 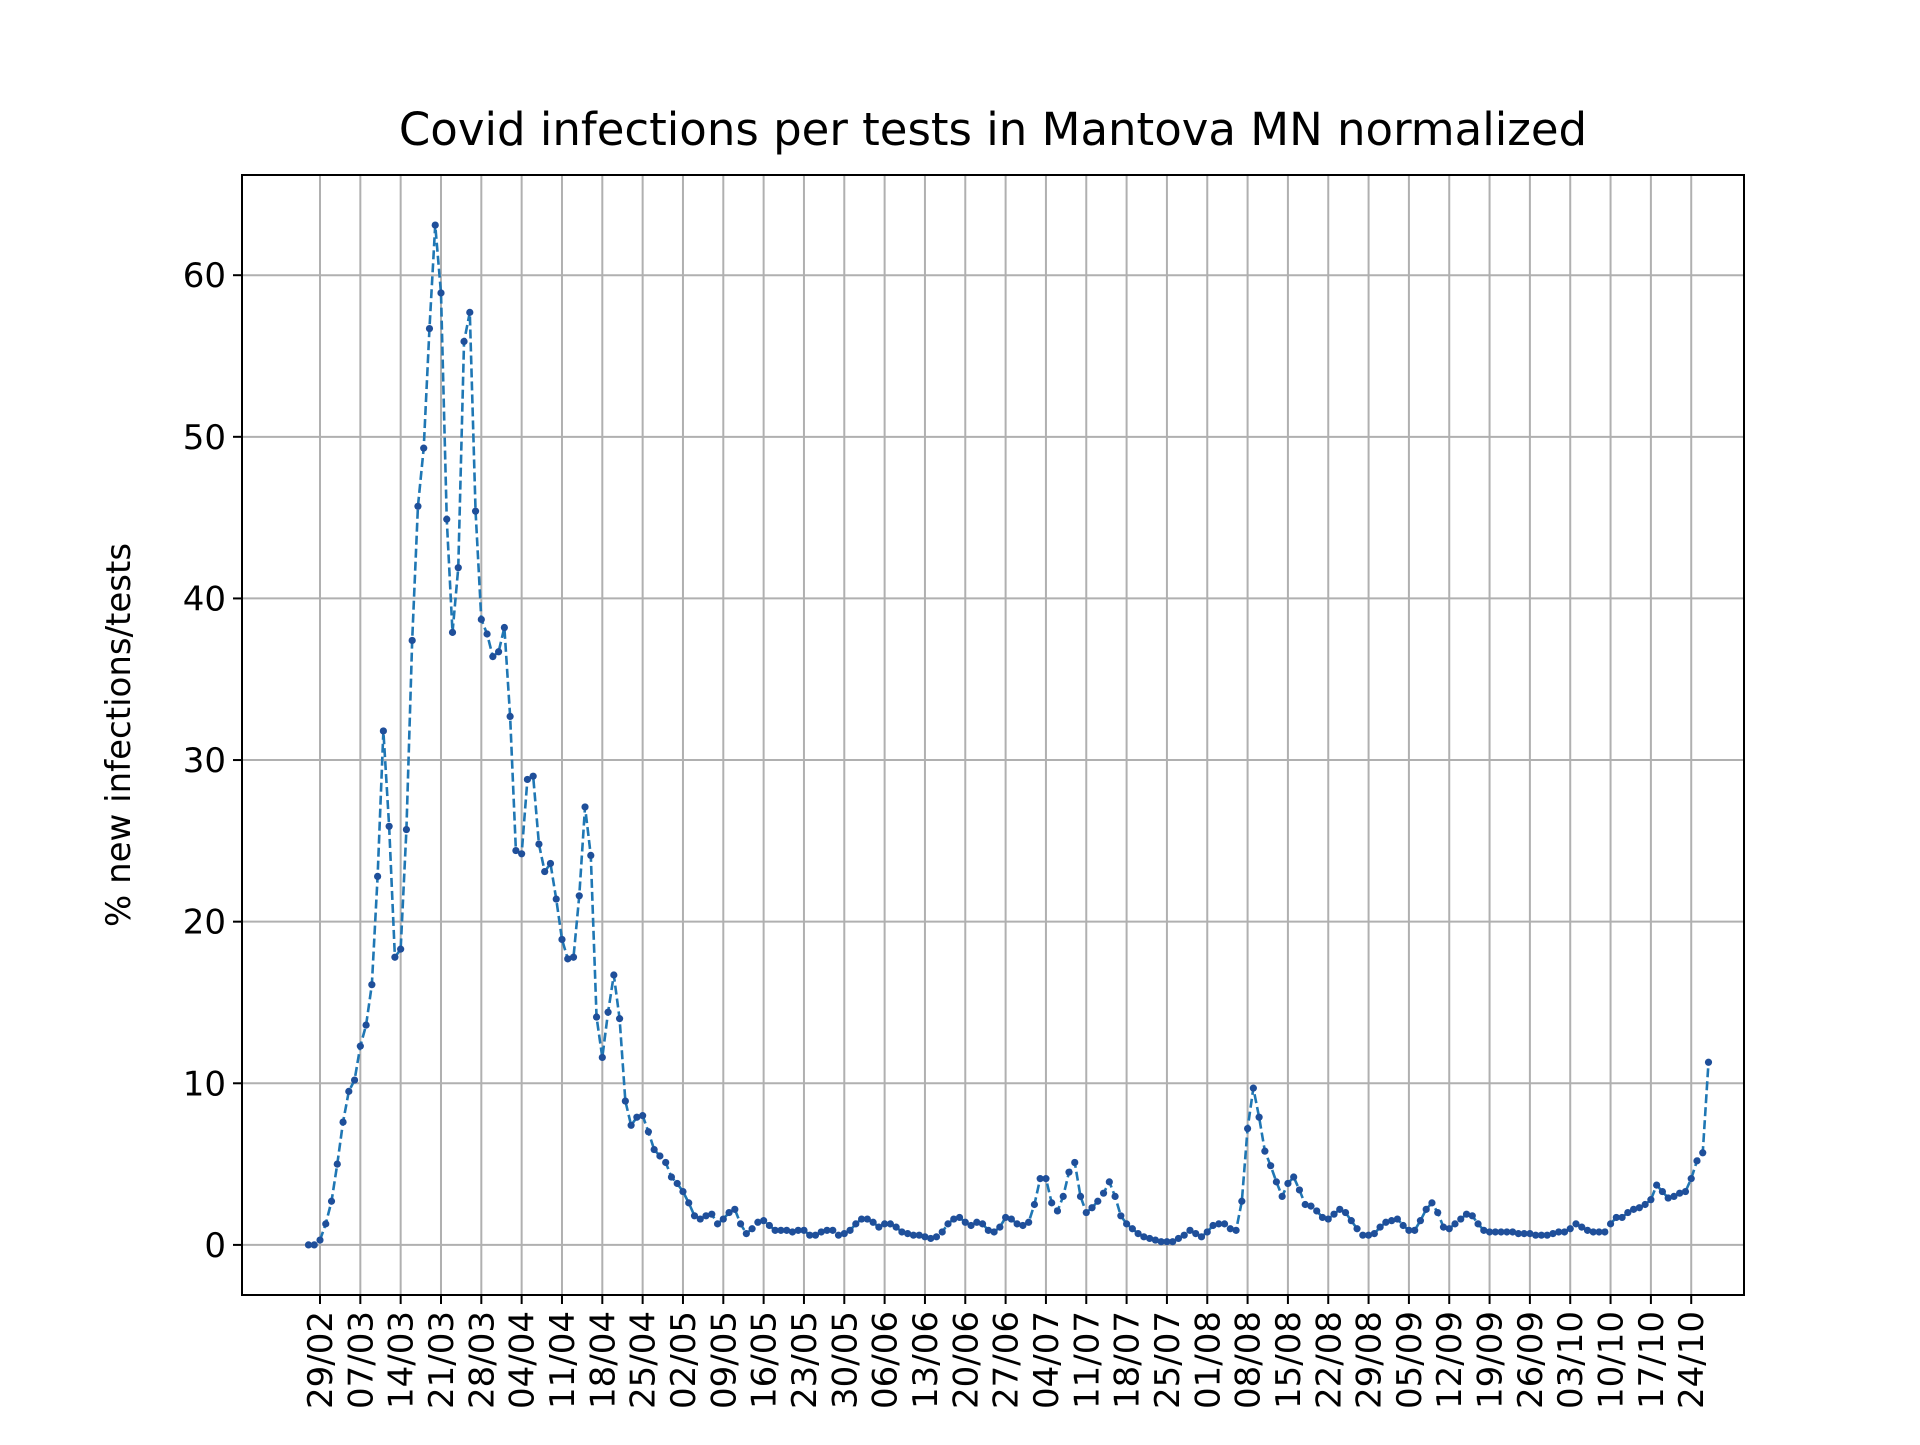 I want to click on y-tick-label: 50, so click(x=204, y=438).